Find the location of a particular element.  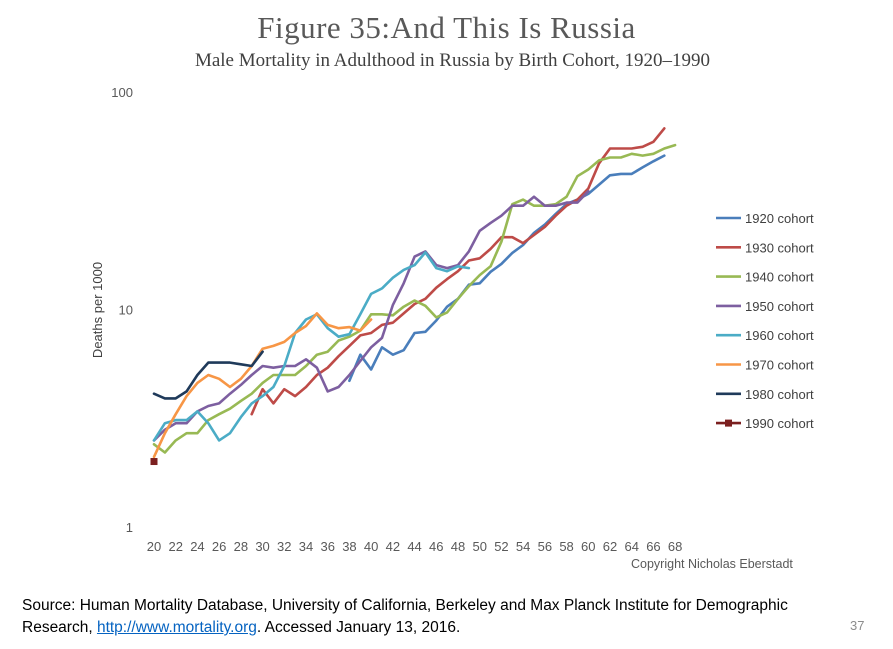

x-tick-label: 44 is located at coordinates (414, 546).